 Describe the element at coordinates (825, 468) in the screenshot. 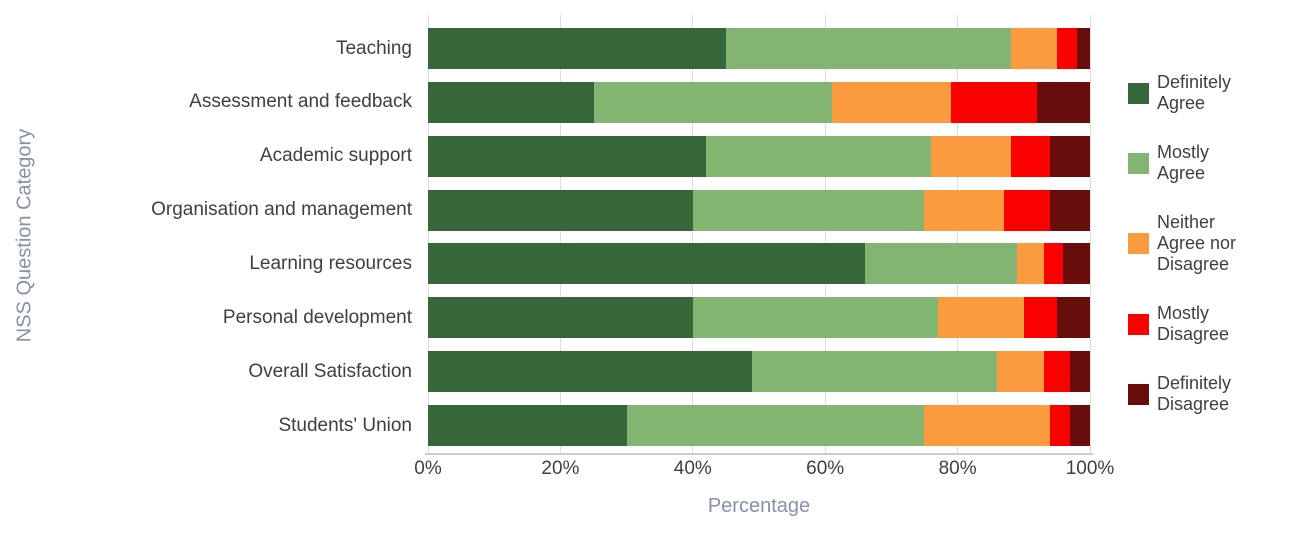

I see `x-tick-label: 60%` at that location.